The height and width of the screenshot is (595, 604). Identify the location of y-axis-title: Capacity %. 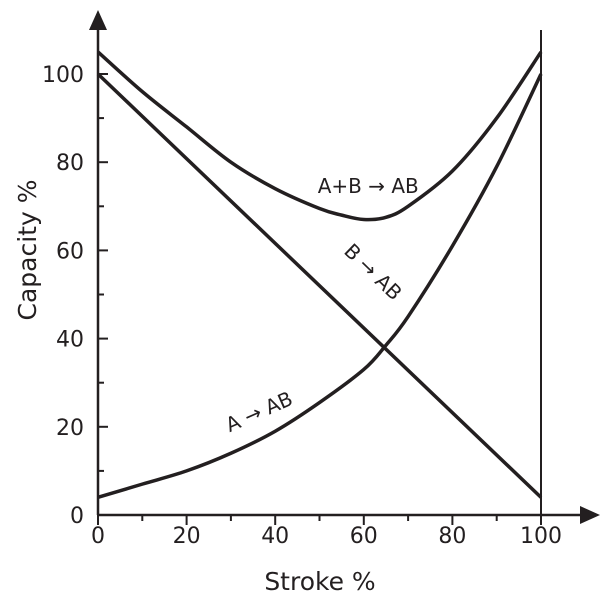
(27, 250).